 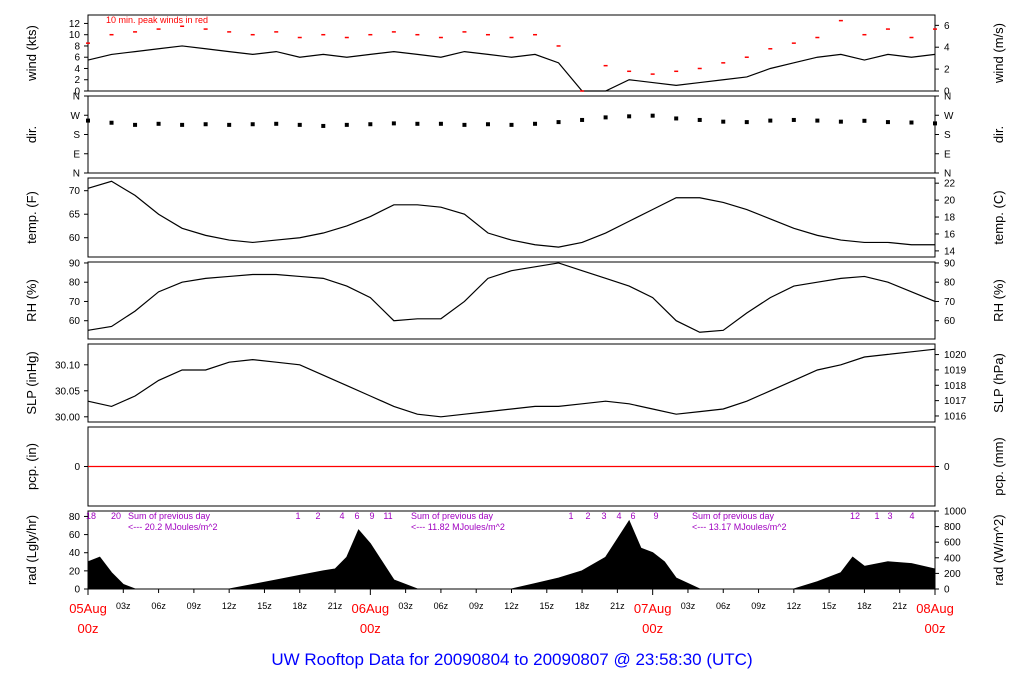 I want to click on ytick-label-right: 80, so click(x=950, y=283).